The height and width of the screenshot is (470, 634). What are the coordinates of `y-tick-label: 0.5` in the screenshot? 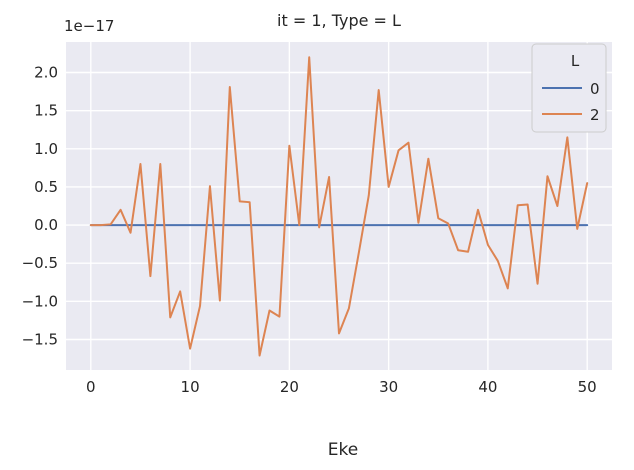 It's located at (46, 187).